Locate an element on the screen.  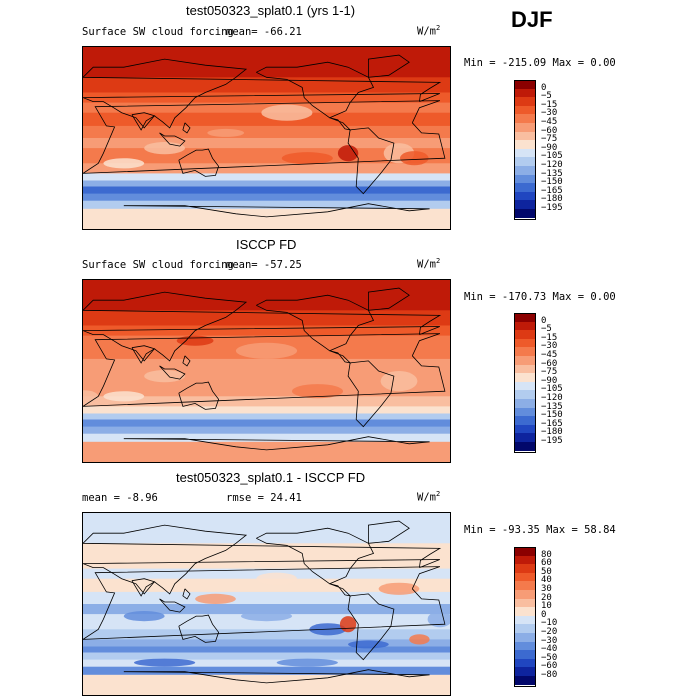
colorbar-tick-label: −10 is located at coordinates (549, 623).